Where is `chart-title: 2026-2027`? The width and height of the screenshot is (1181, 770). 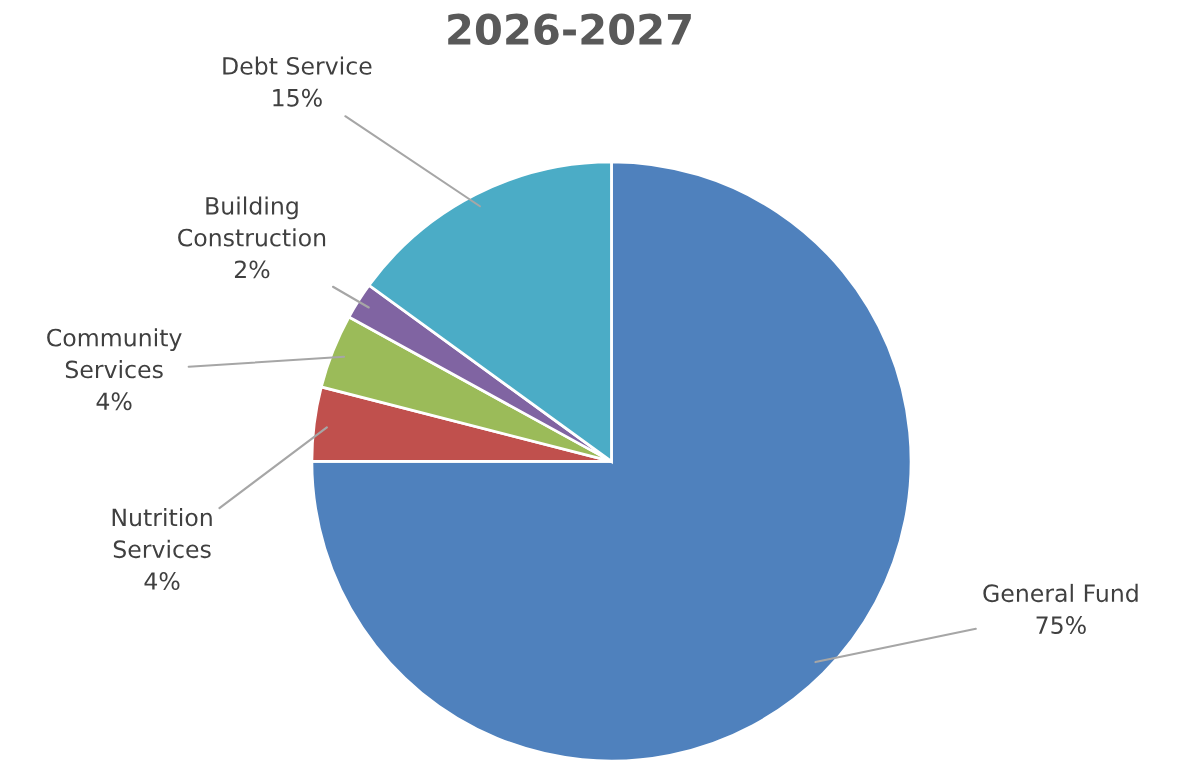
chart-title: 2026-2027 is located at coordinates (569, 29).